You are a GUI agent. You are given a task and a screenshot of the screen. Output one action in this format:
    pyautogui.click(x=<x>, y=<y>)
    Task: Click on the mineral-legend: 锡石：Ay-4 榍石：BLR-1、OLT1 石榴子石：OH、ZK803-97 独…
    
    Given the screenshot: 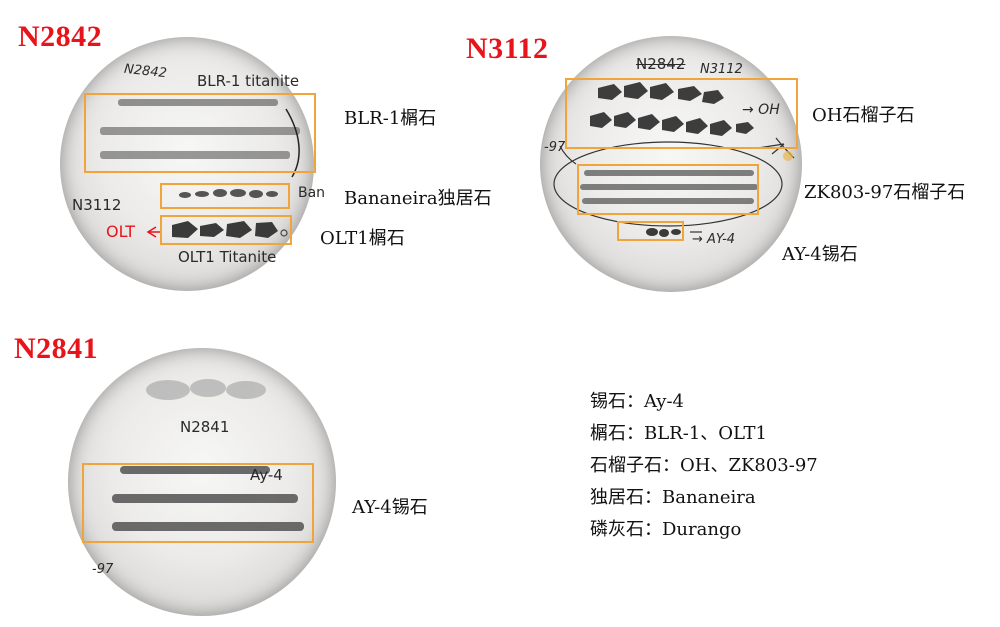 What is the action you would take?
    pyautogui.click(x=704, y=466)
    